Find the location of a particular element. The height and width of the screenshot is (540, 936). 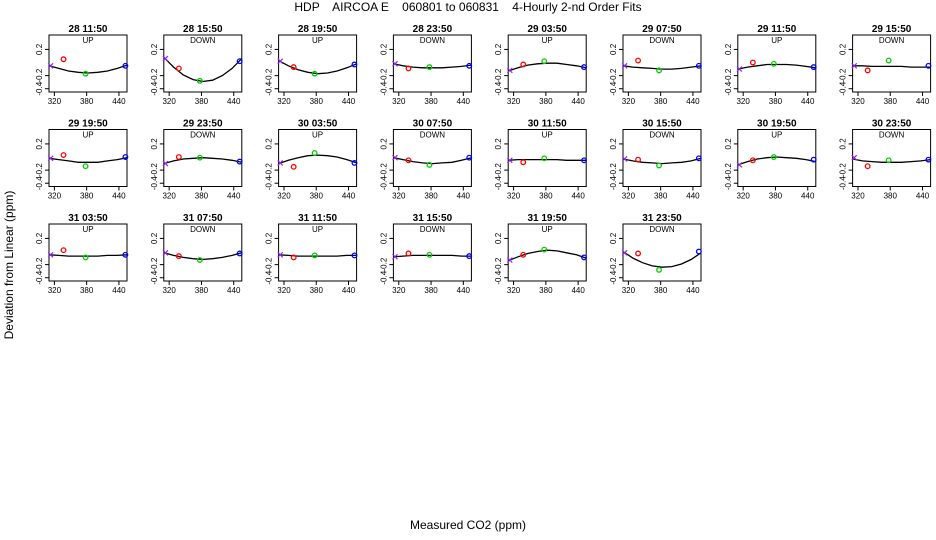

panel-title: 29 15:50 is located at coordinates (892, 29).